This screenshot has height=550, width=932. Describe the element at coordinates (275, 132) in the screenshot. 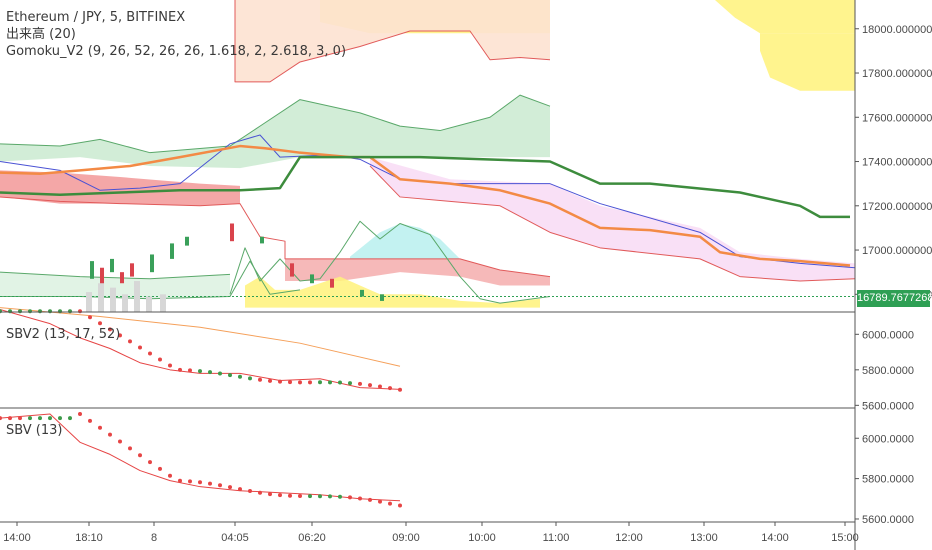

I see `kumo-green` at that location.